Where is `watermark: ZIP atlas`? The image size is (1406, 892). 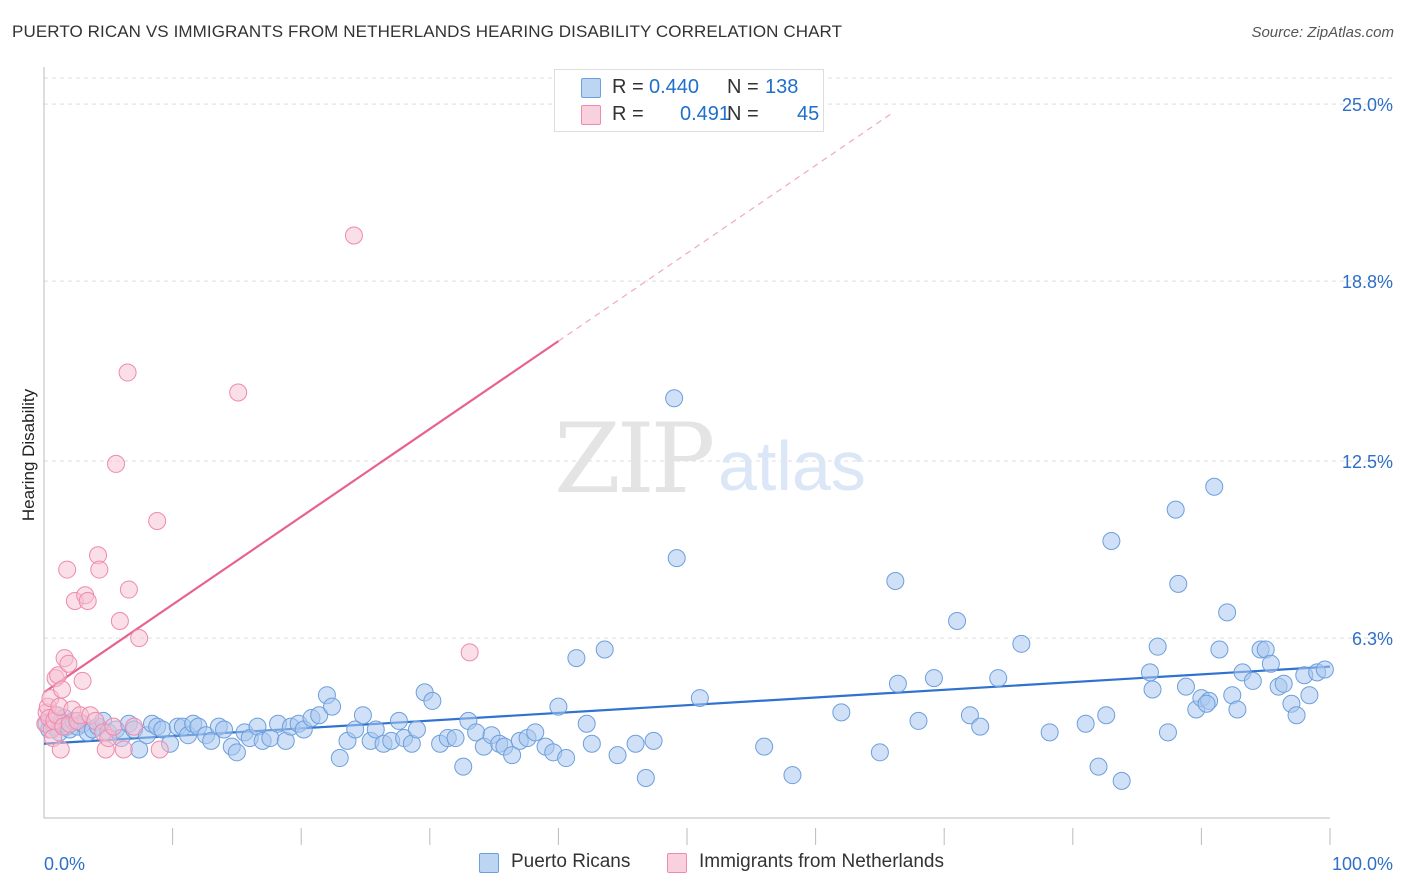 watermark: ZIP atlas is located at coordinates (710, 459).